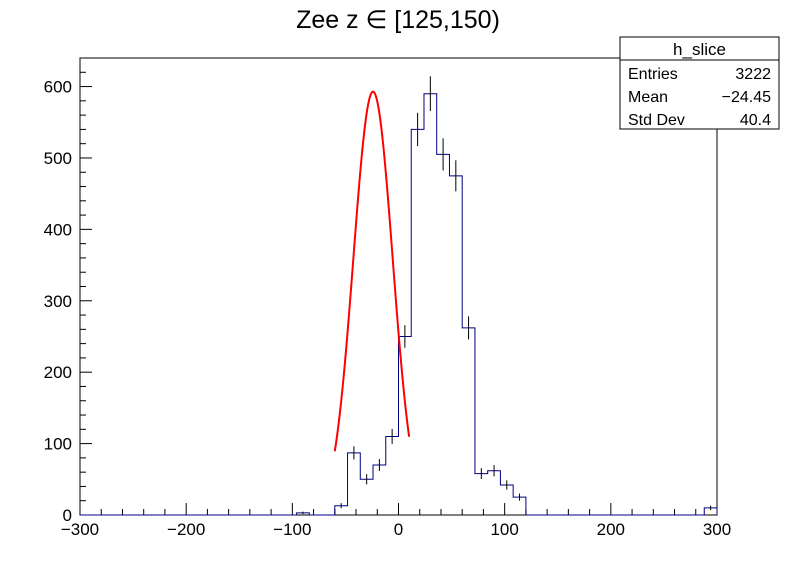  What do you see at coordinates (746, 97) in the screenshot?
I see `stats-value-mean: −24.45` at bounding box center [746, 97].